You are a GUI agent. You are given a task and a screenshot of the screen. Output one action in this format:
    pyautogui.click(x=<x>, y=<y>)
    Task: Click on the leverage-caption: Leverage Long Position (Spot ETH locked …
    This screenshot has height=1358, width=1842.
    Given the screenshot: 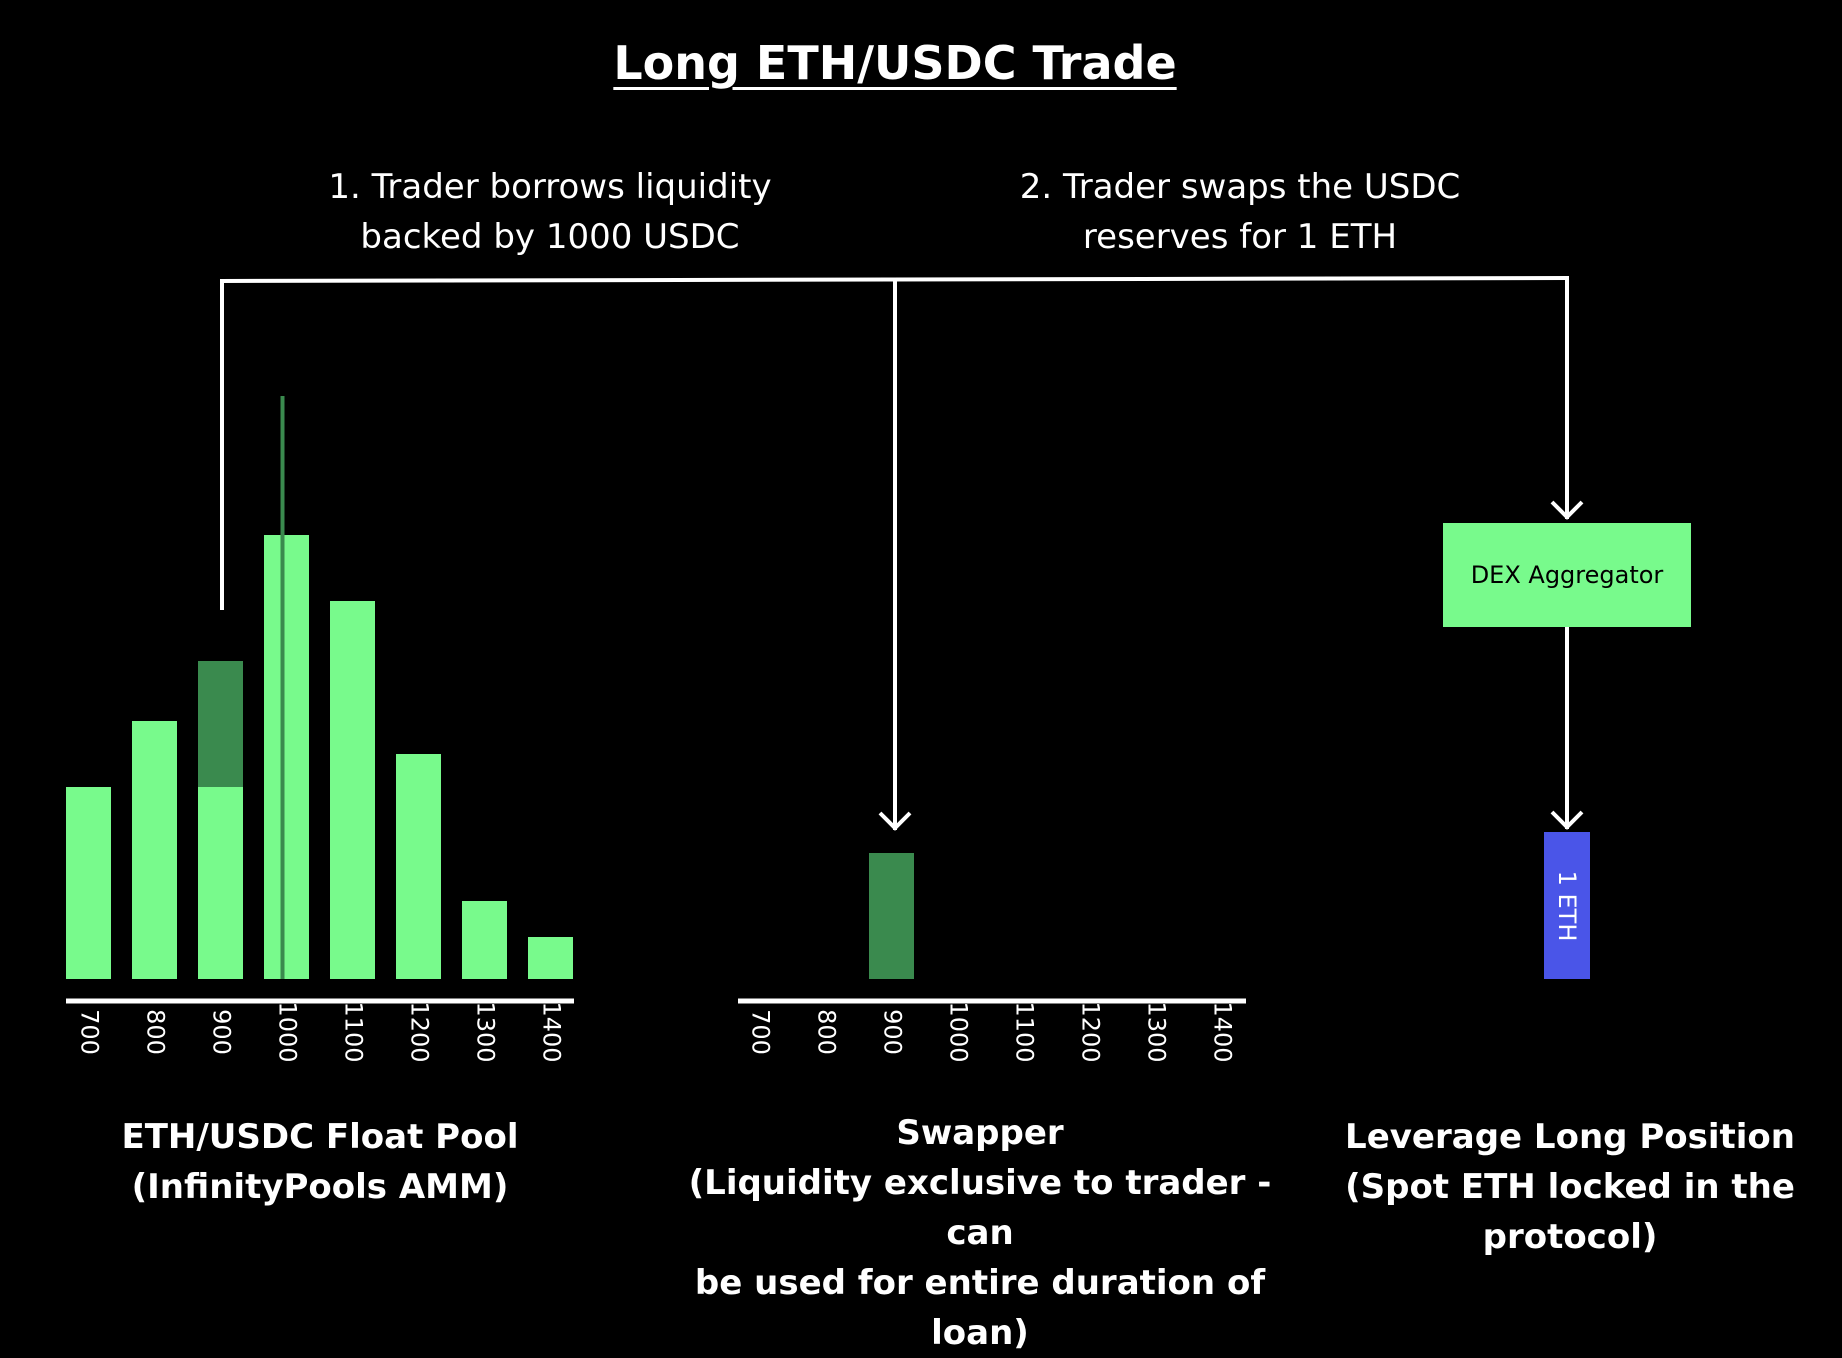 What is the action you would take?
    pyautogui.click(x=1570, y=1187)
    